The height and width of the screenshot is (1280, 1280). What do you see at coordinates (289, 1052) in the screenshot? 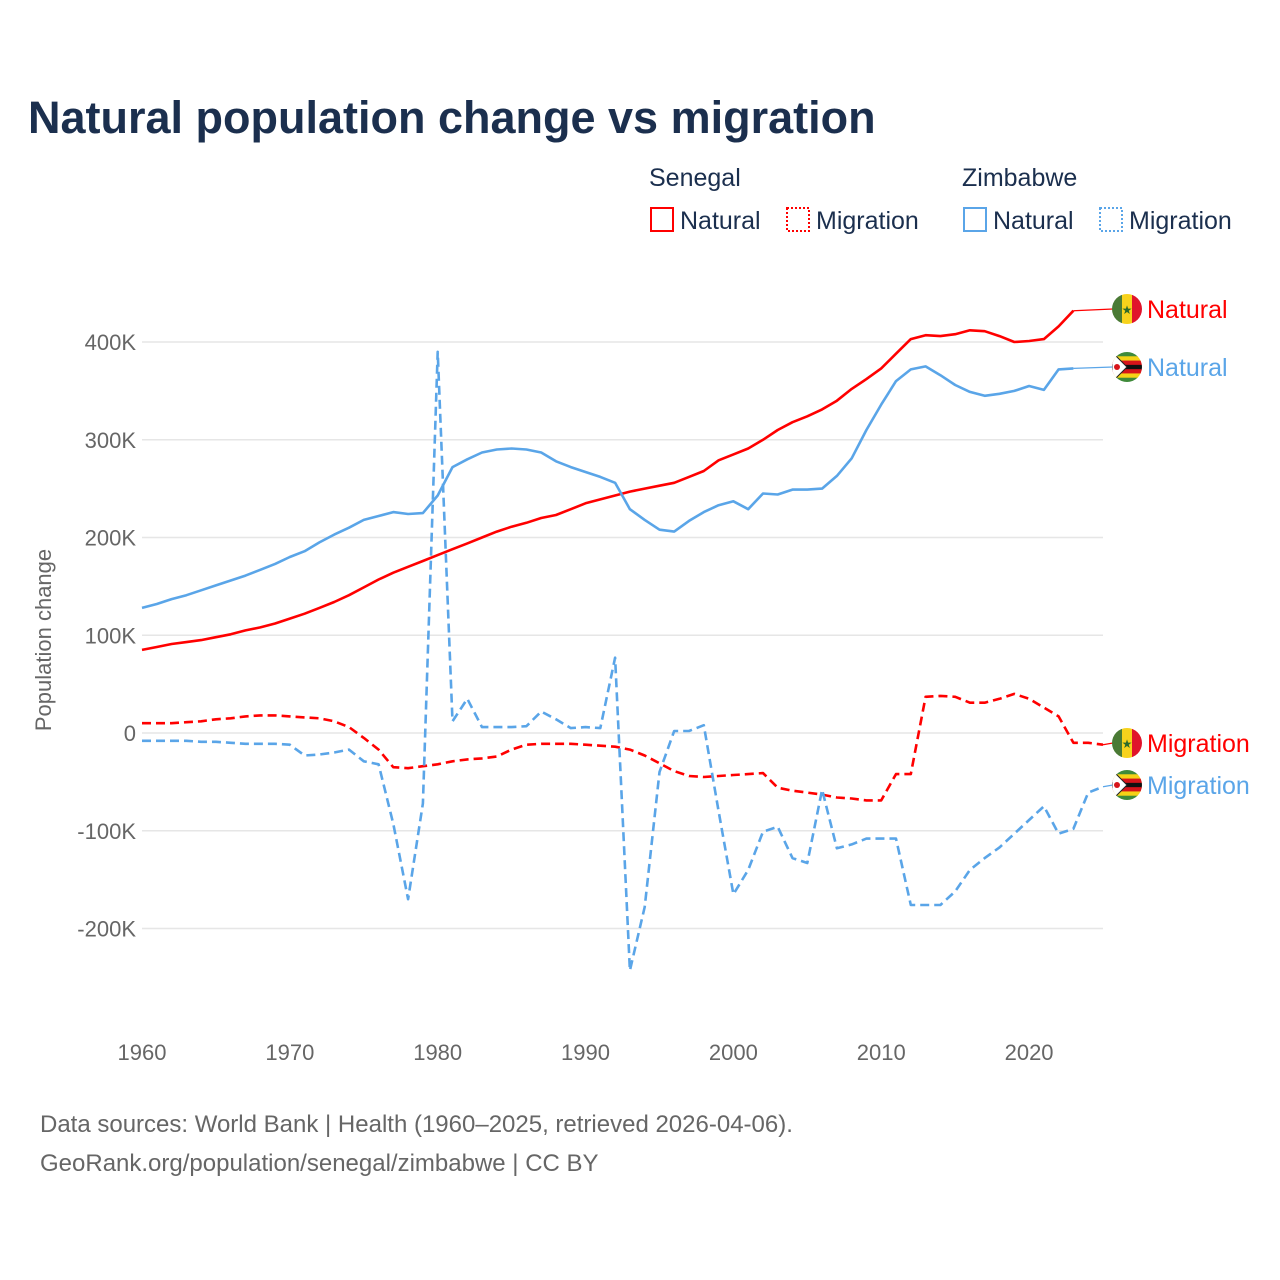
I see `x-tick-label: 1970` at bounding box center [289, 1052].